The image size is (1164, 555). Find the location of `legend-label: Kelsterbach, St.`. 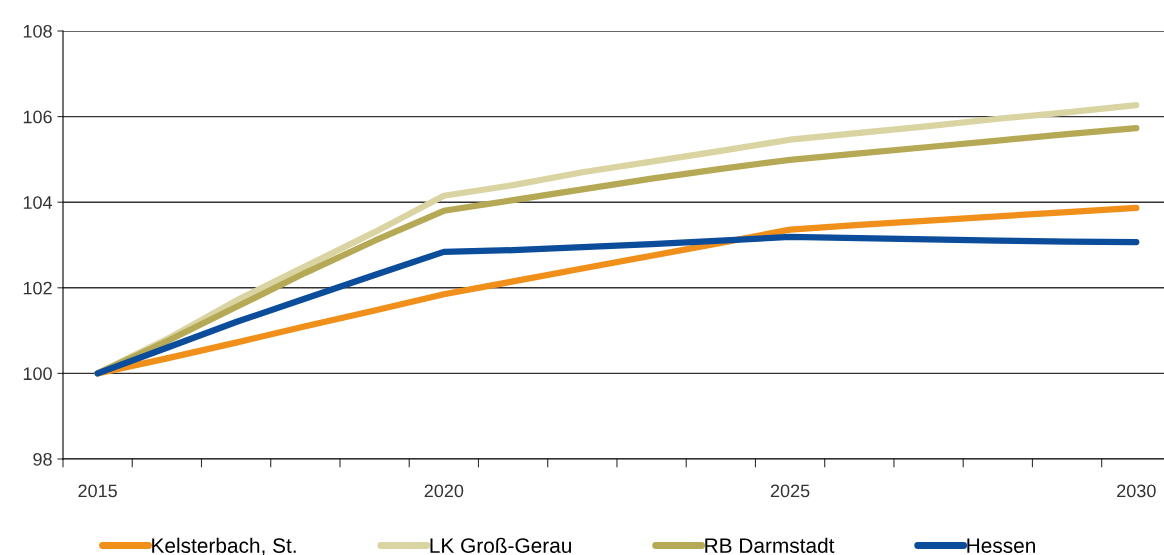

legend-label: Kelsterbach, St. is located at coordinates (224, 546).